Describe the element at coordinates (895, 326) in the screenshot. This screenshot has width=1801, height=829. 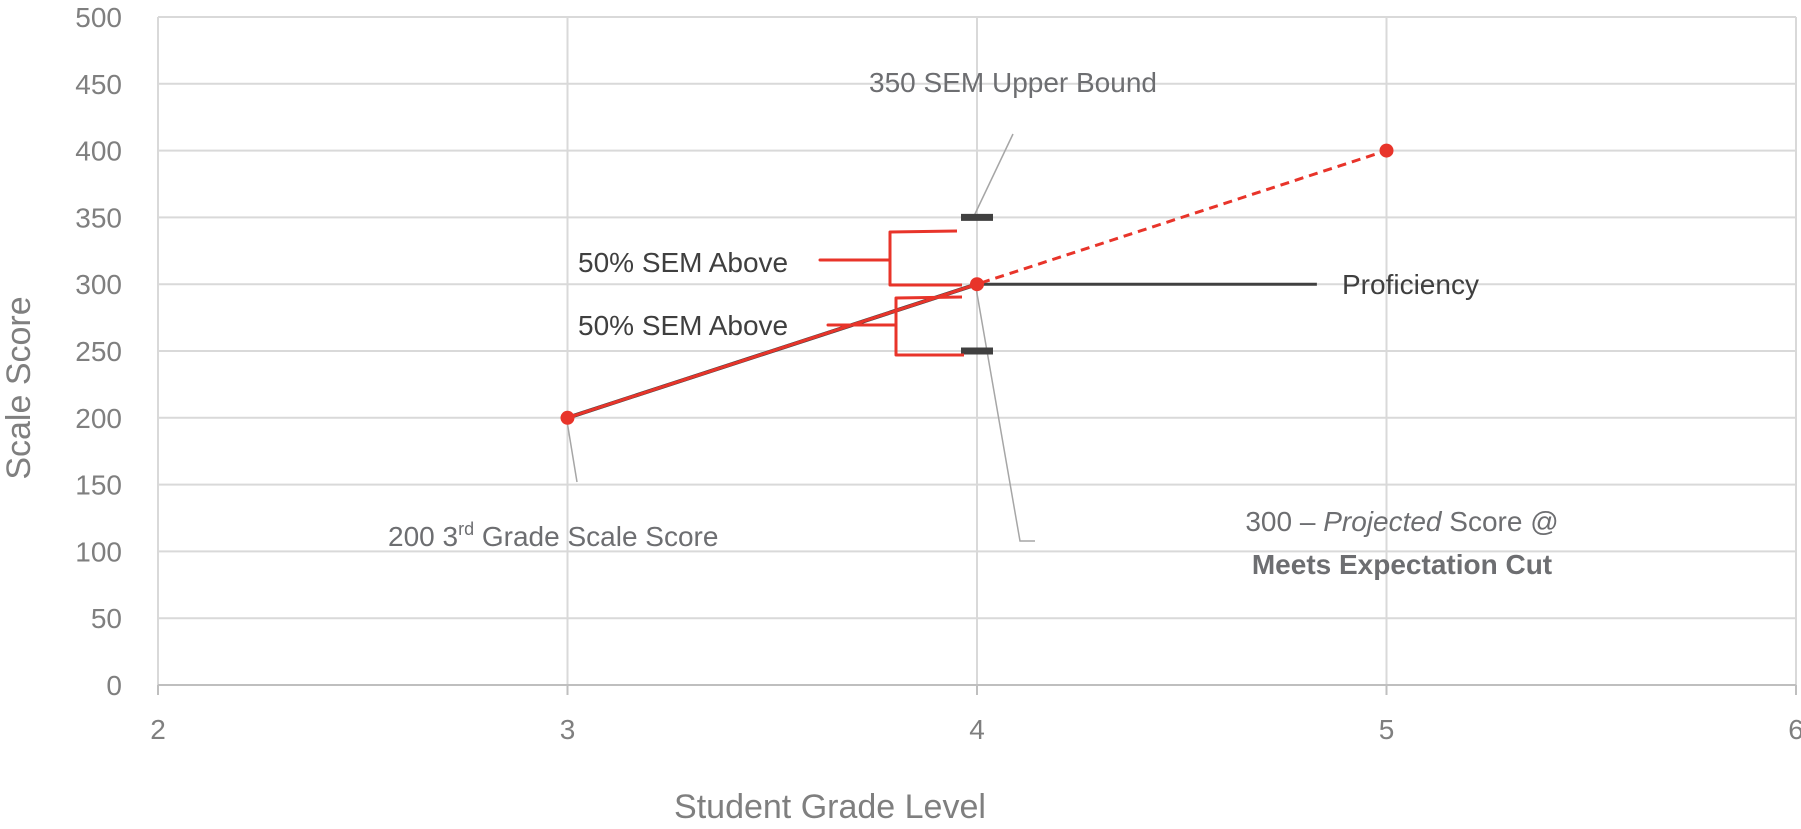
I see `lower-sem-brace` at that location.